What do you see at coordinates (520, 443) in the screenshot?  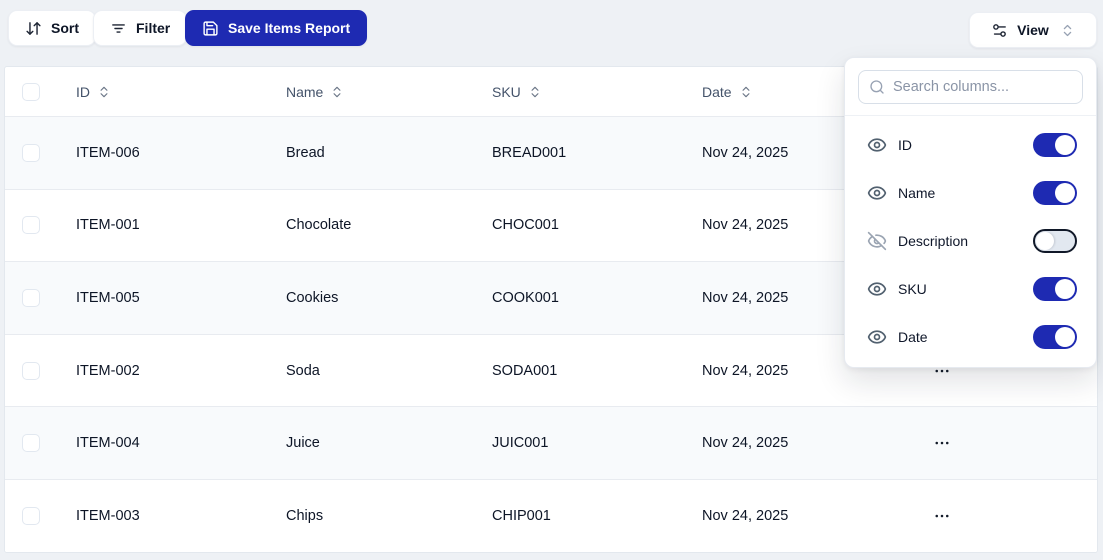 I see `cell-sku: JUIC001` at bounding box center [520, 443].